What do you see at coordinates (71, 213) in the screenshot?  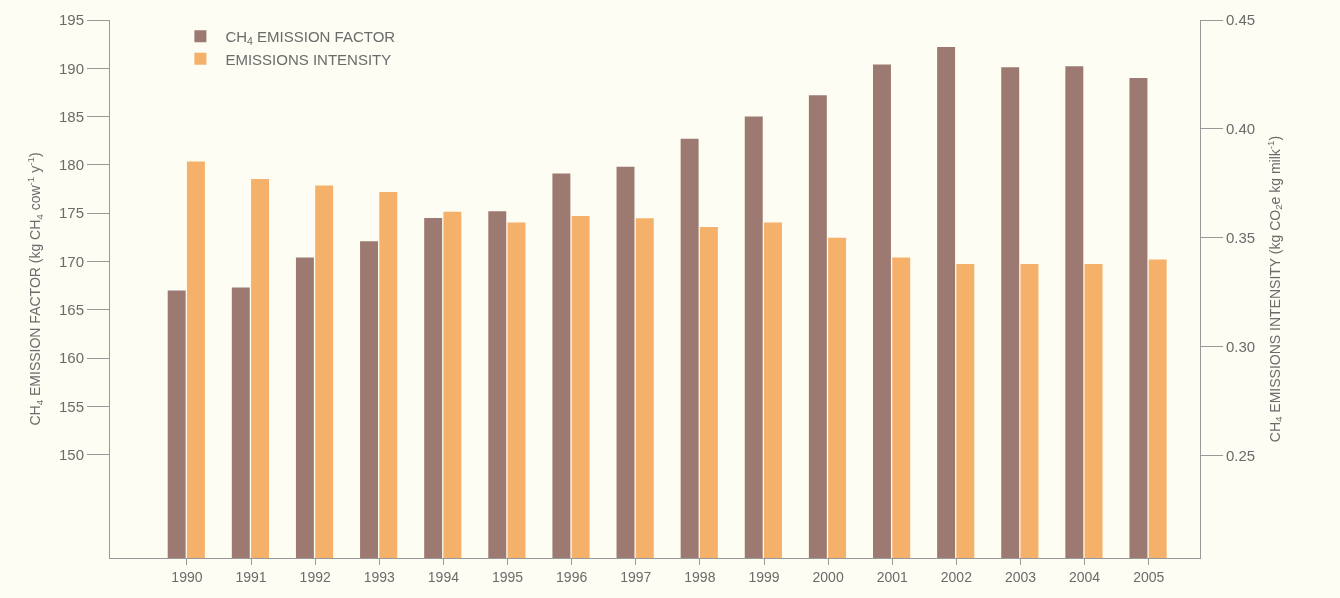 I see `y-tick-label: 175` at bounding box center [71, 213].